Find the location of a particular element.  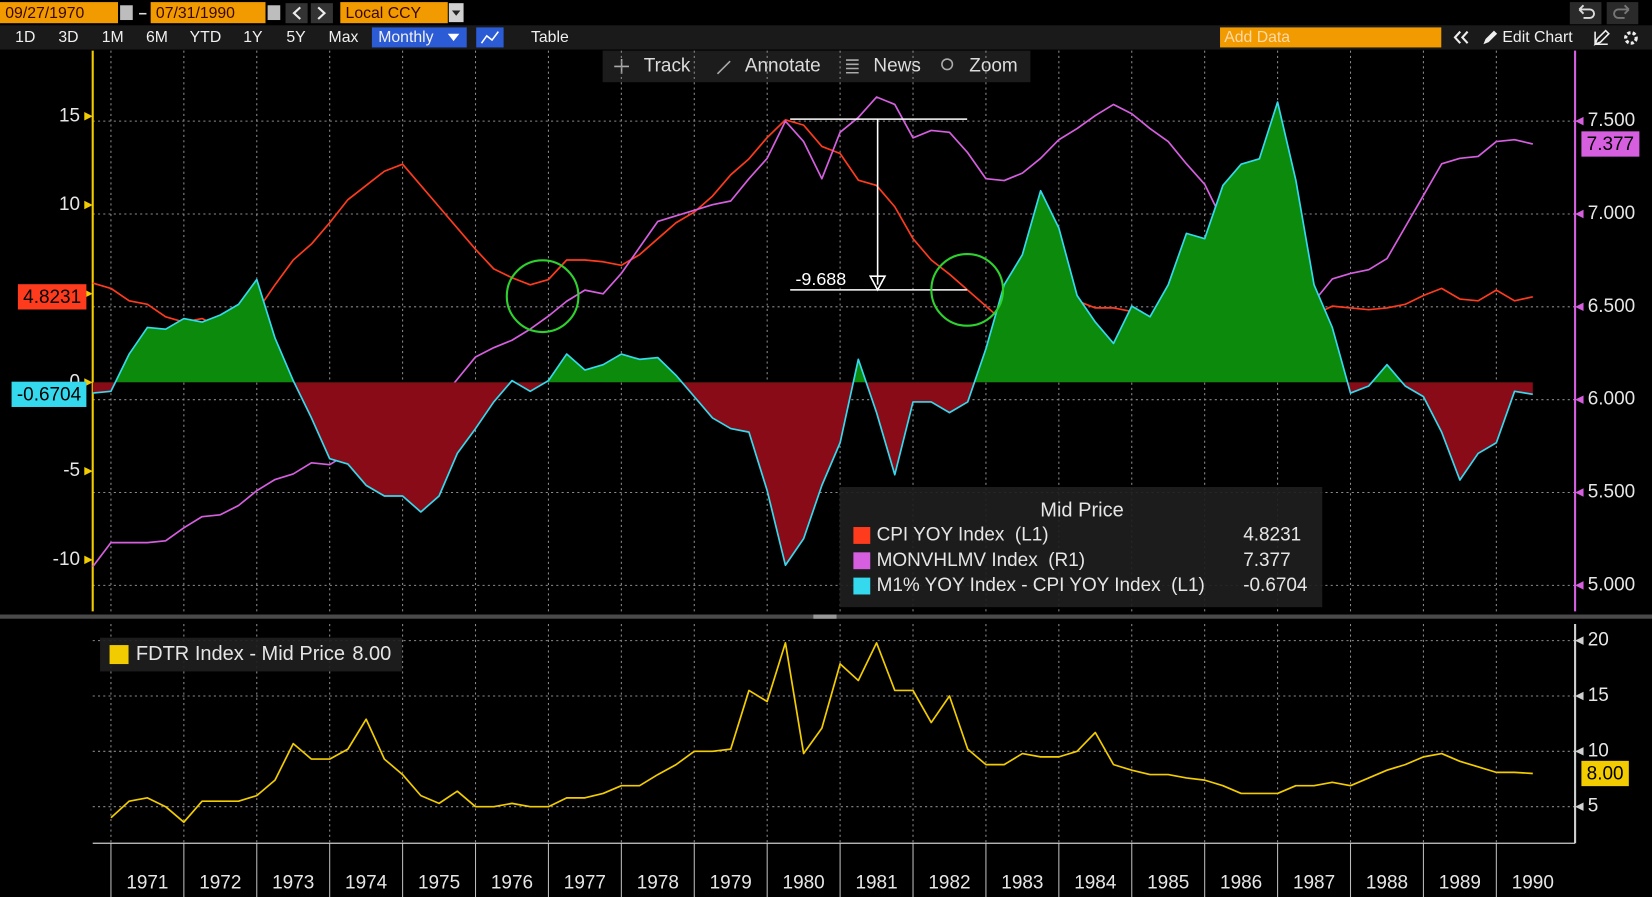

x-tick-label: 1983 is located at coordinates (1022, 882).